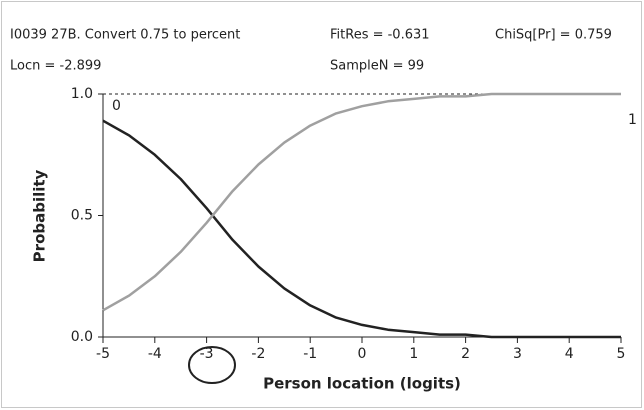  What do you see at coordinates (362, 384) in the screenshot?
I see `x-axis-label: Person location (logits)` at bounding box center [362, 384].